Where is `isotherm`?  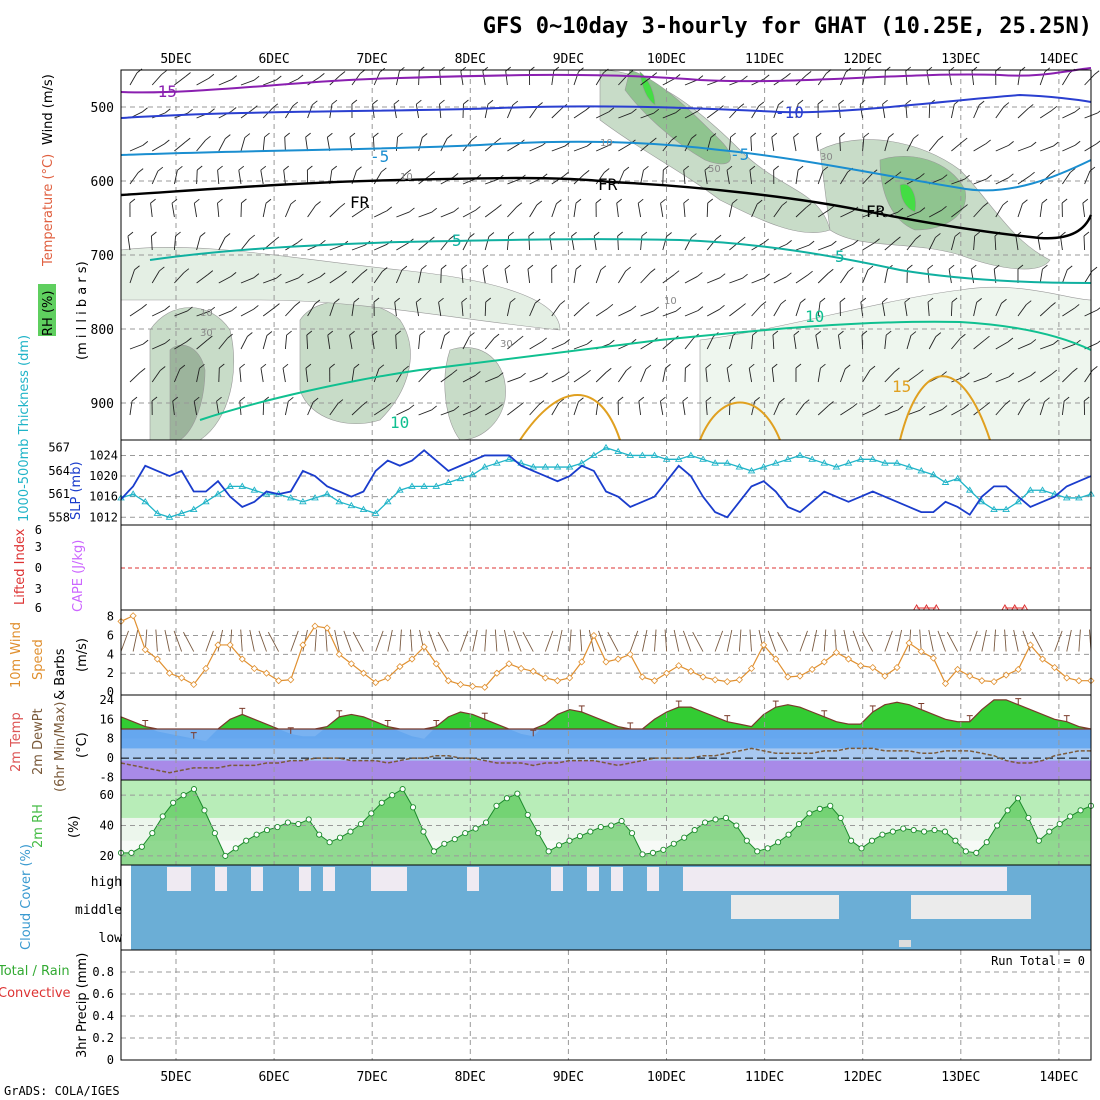
isotherm is located at coordinates (620, 261).